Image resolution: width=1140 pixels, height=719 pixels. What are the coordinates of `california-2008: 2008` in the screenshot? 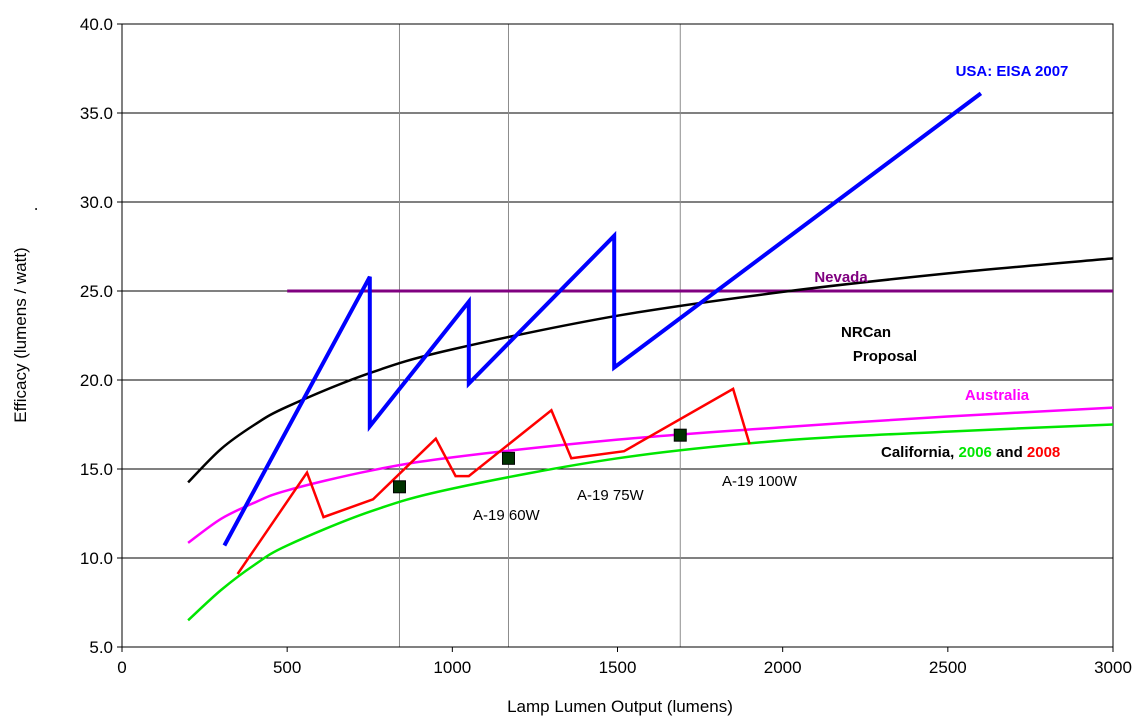 It's located at (1043, 452).